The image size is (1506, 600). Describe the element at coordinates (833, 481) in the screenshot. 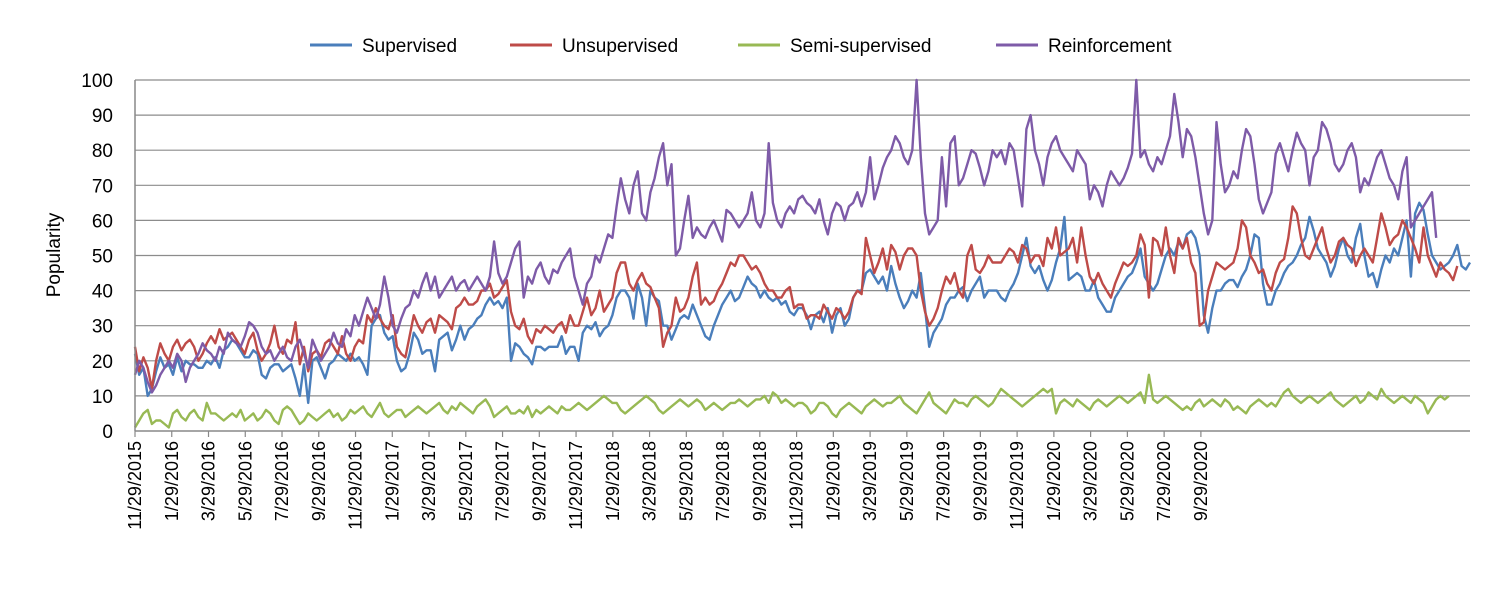

I see `x-tick-label: 1/29/2019` at that location.